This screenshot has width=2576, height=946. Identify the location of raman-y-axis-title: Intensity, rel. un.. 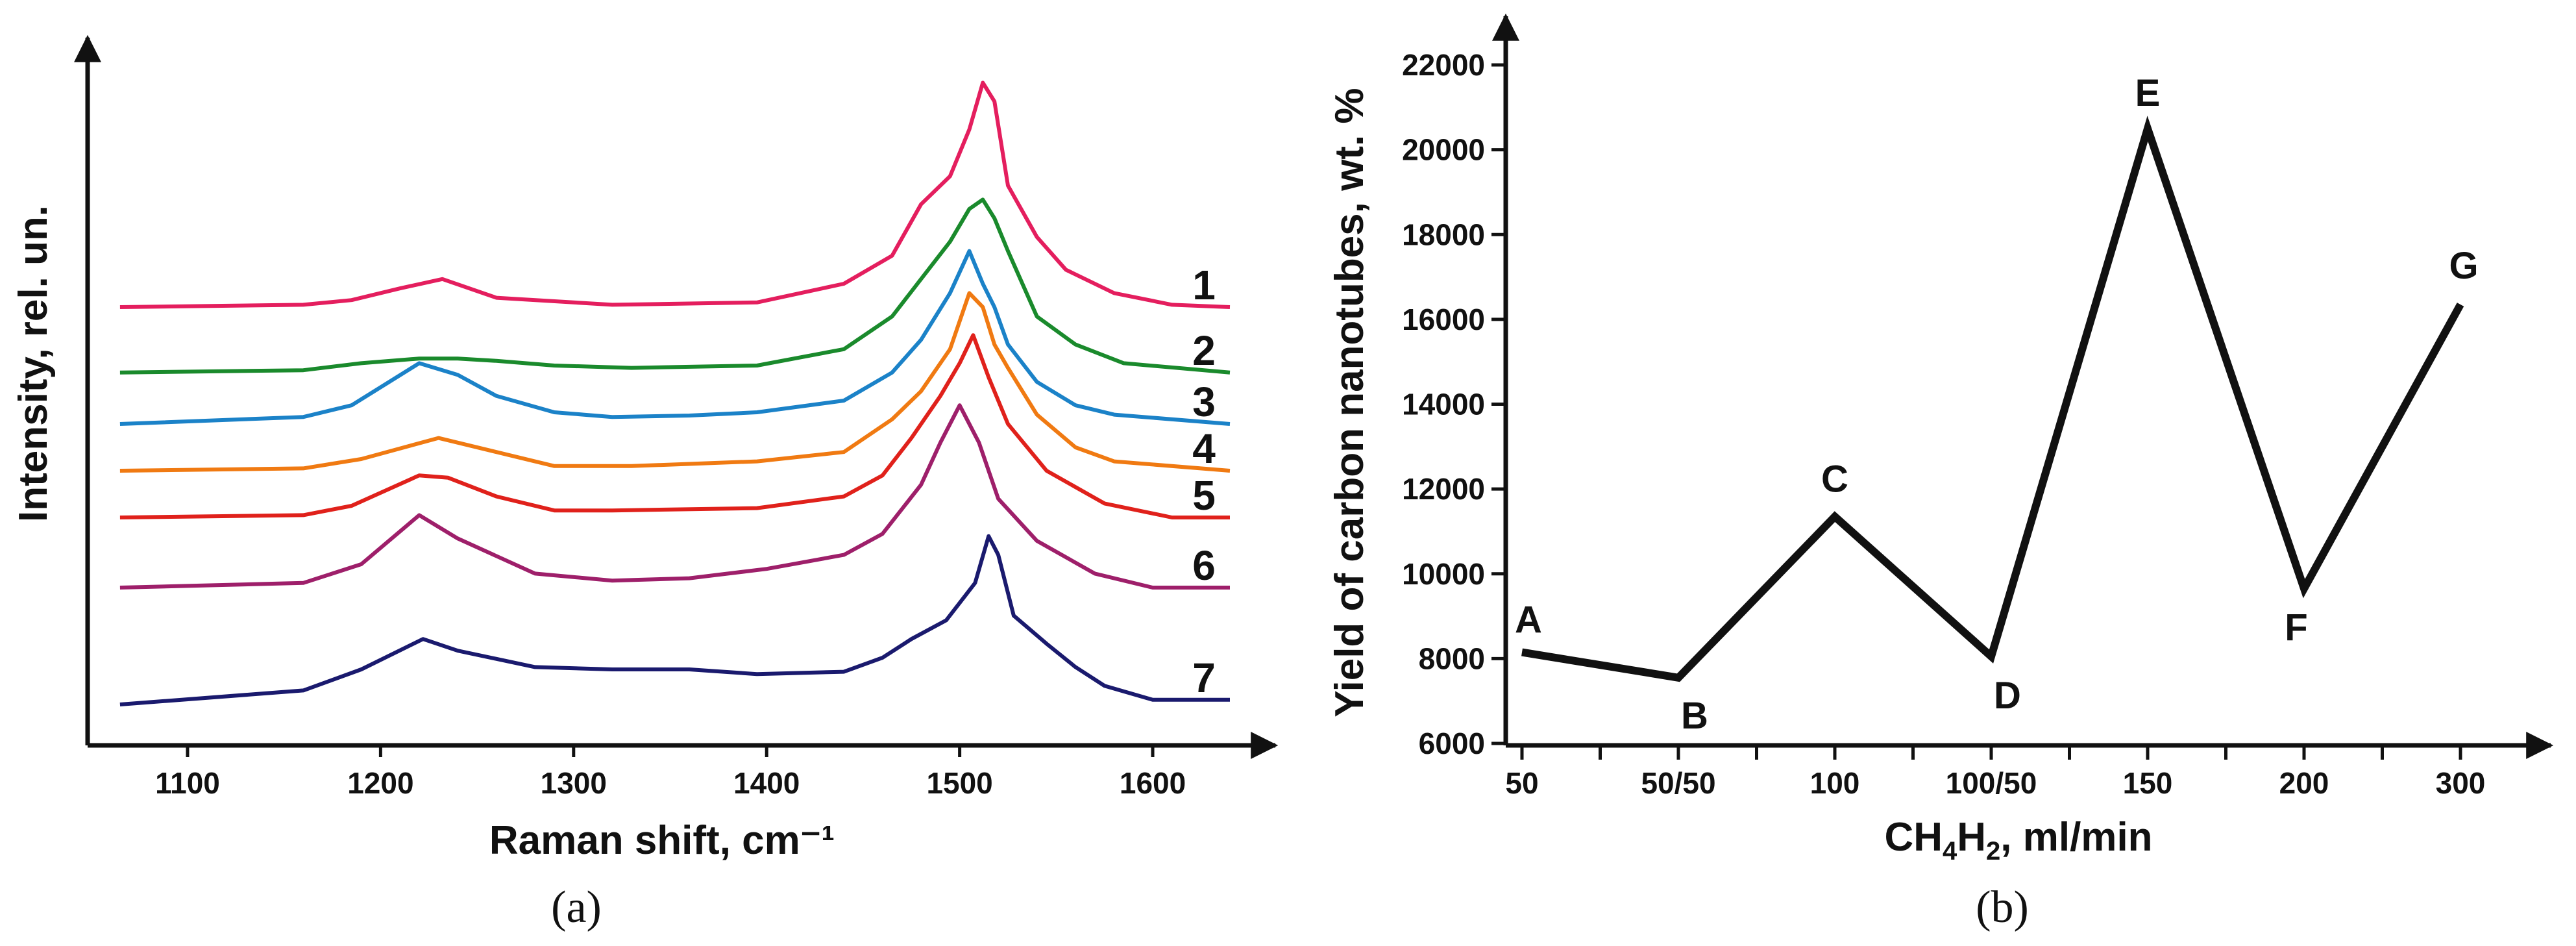
(33, 363).